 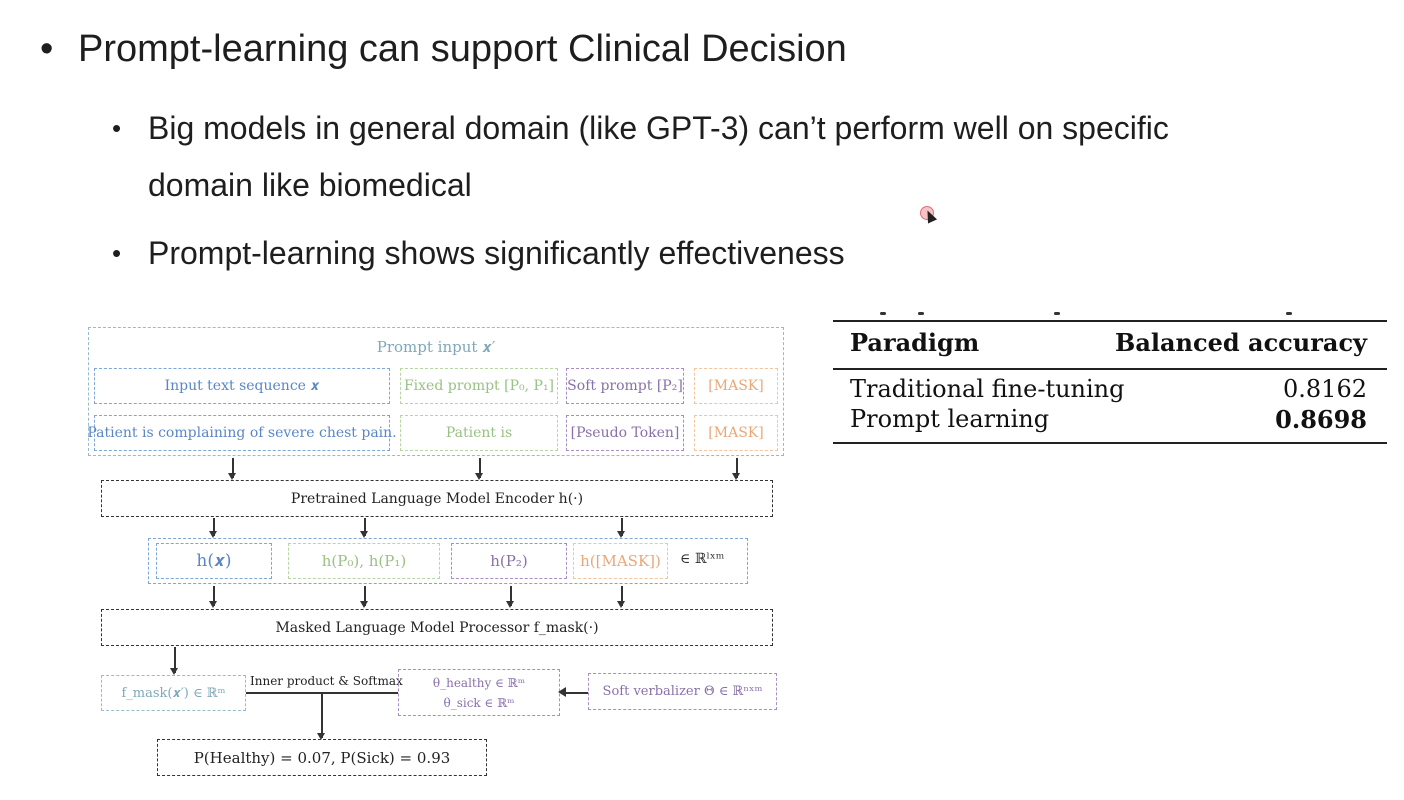 What do you see at coordinates (326, 681) in the screenshot?
I see `inner-product-label: Inner product & Softmax` at bounding box center [326, 681].